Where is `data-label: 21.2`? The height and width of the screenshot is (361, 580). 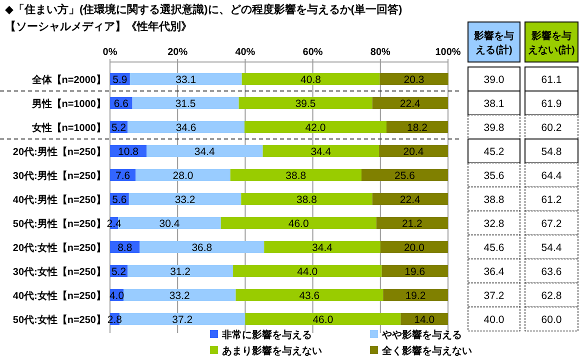 data-label: 21.2 is located at coordinates (412, 224).